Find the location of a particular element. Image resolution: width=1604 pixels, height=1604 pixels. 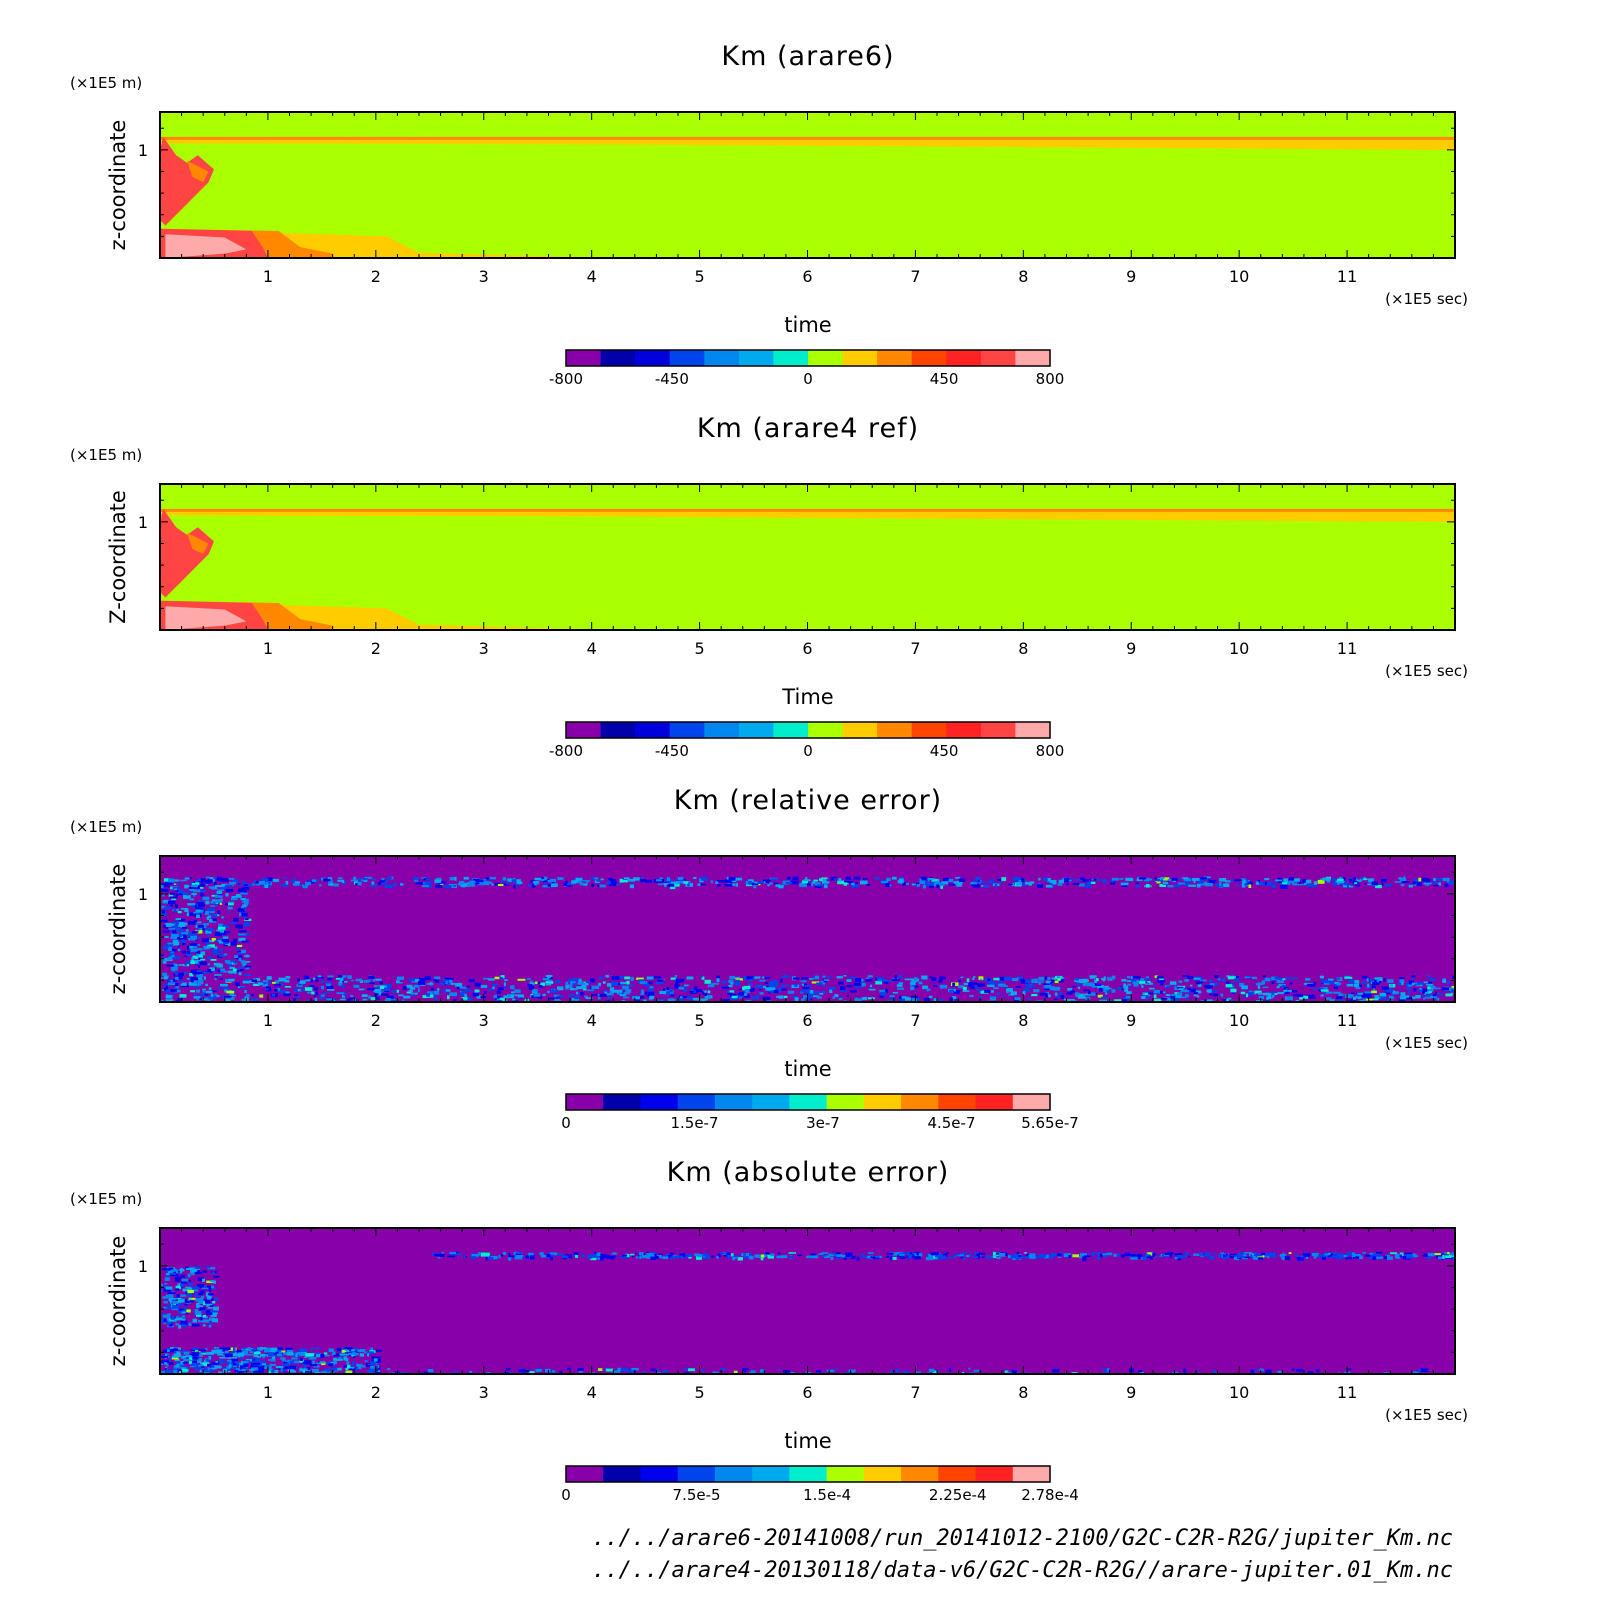

x-tick-label: 3 is located at coordinates (484, 276).